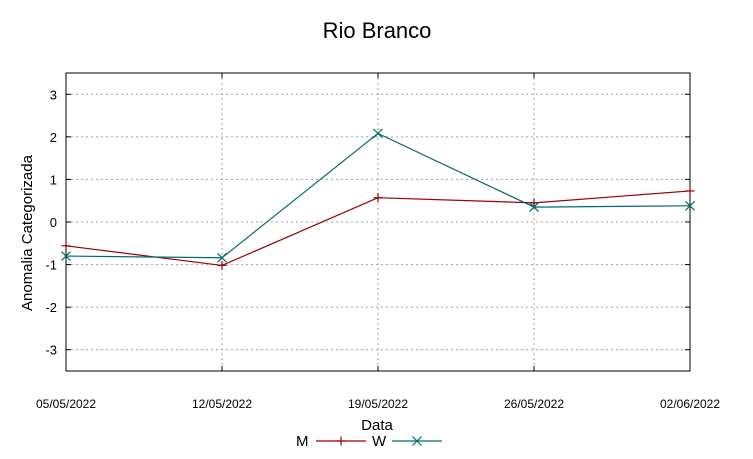 The width and height of the screenshot is (753, 459). What do you see at coordinates (379, 441) in the screenshot?
I see `legend-label-w: W` at bounding box center [379, 441].